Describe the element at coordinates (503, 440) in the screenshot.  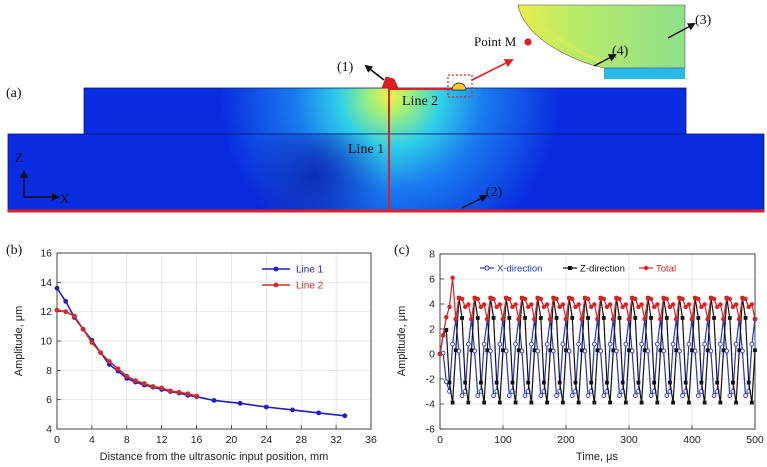
I see `tick-label-x: 100` at that location.